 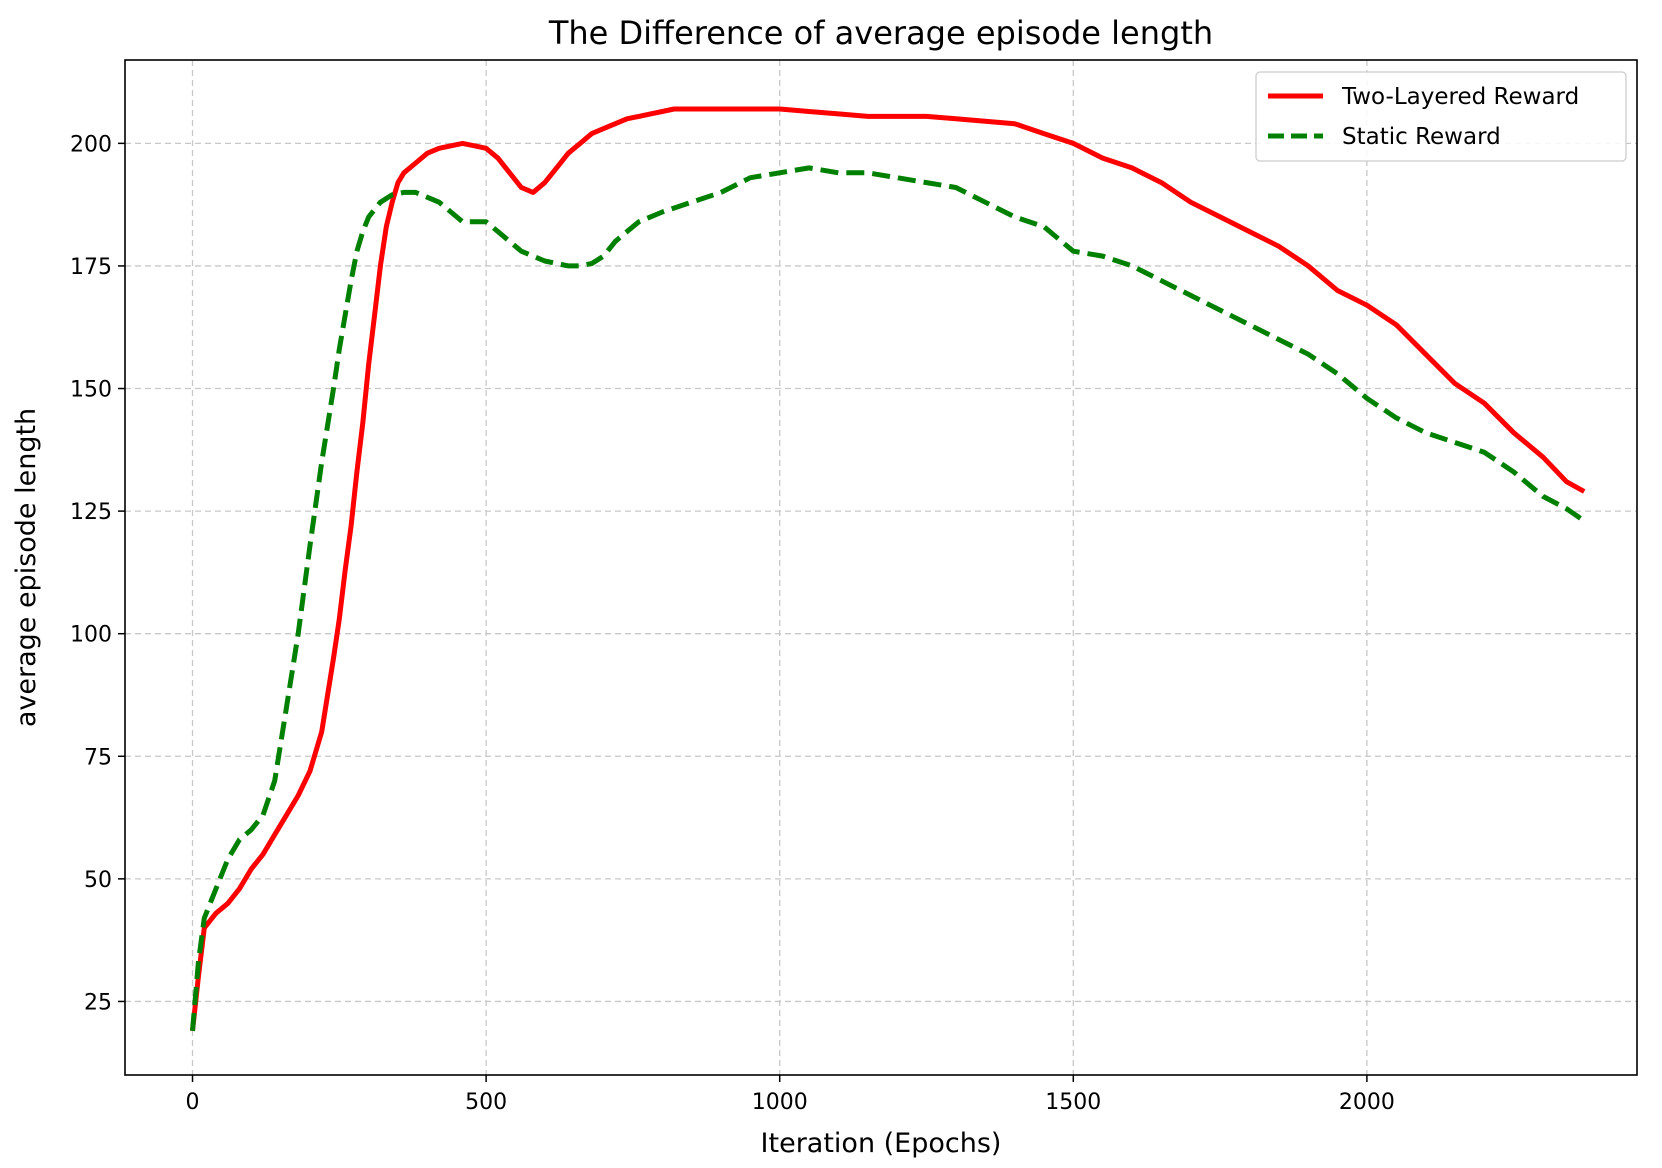 What do you see at coordinates (780, 1102) in the screenshot?
I see `x-tick-label: 1000` at bounding box center [780, 1102].